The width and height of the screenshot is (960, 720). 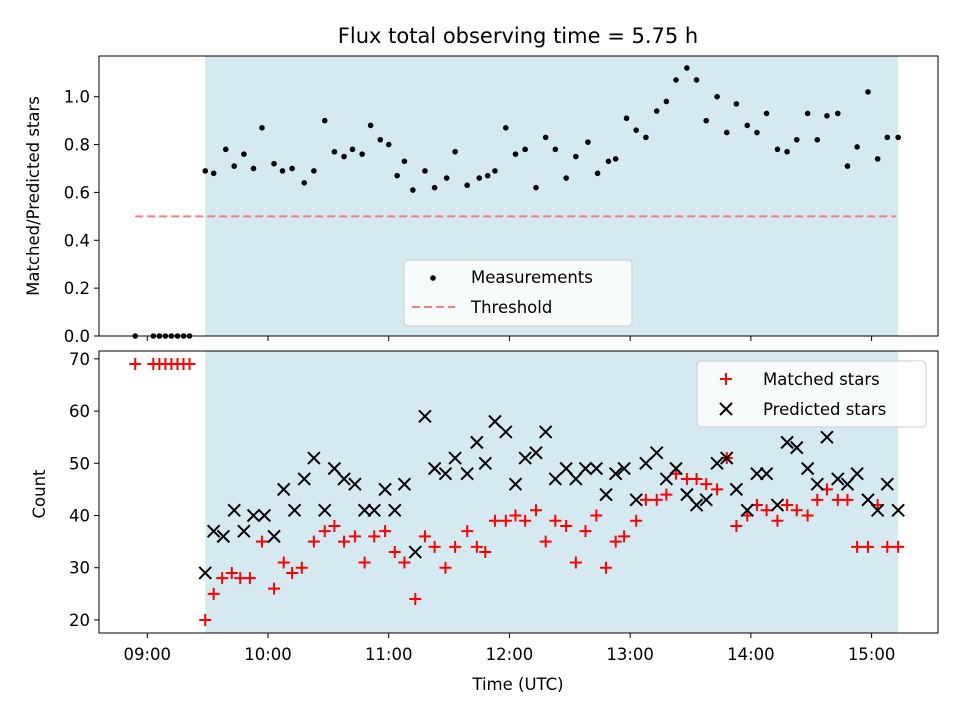 I want to click on bottom-ytick-label: 40, so click(x=79, y=516).